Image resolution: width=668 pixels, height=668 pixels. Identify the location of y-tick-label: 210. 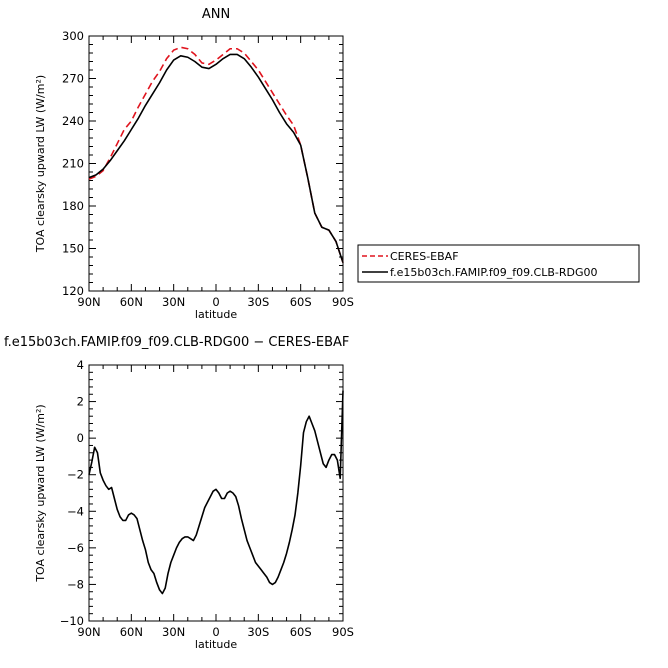
(73, 164).